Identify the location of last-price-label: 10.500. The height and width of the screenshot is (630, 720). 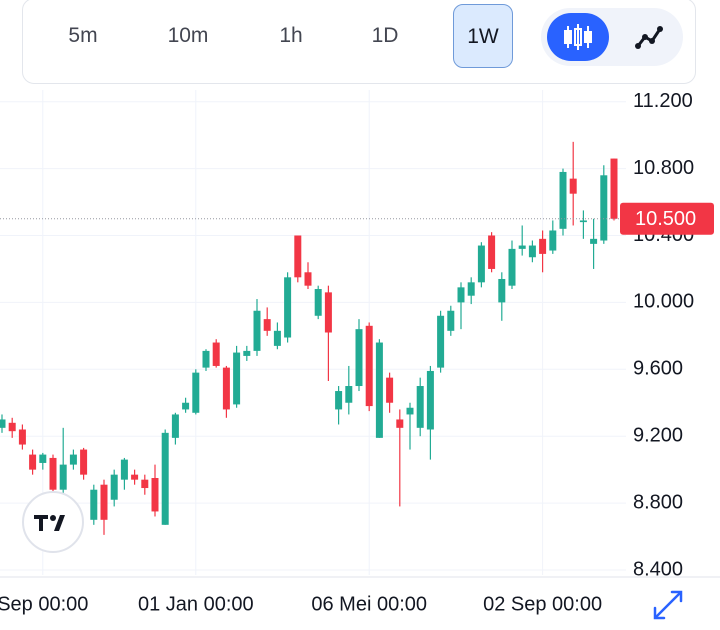
(665, 219).